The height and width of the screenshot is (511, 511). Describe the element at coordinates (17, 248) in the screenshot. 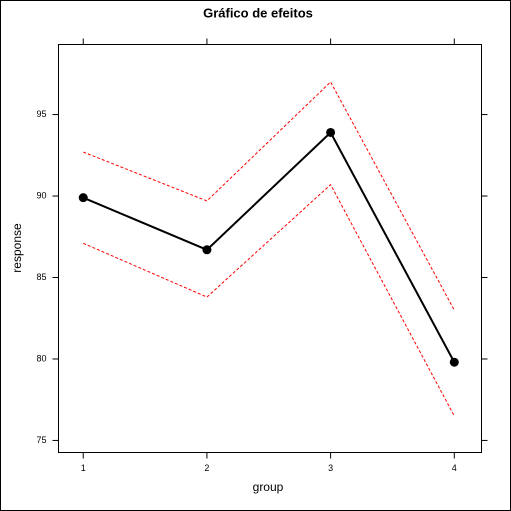

I see `y-axis-label: response` at that location.